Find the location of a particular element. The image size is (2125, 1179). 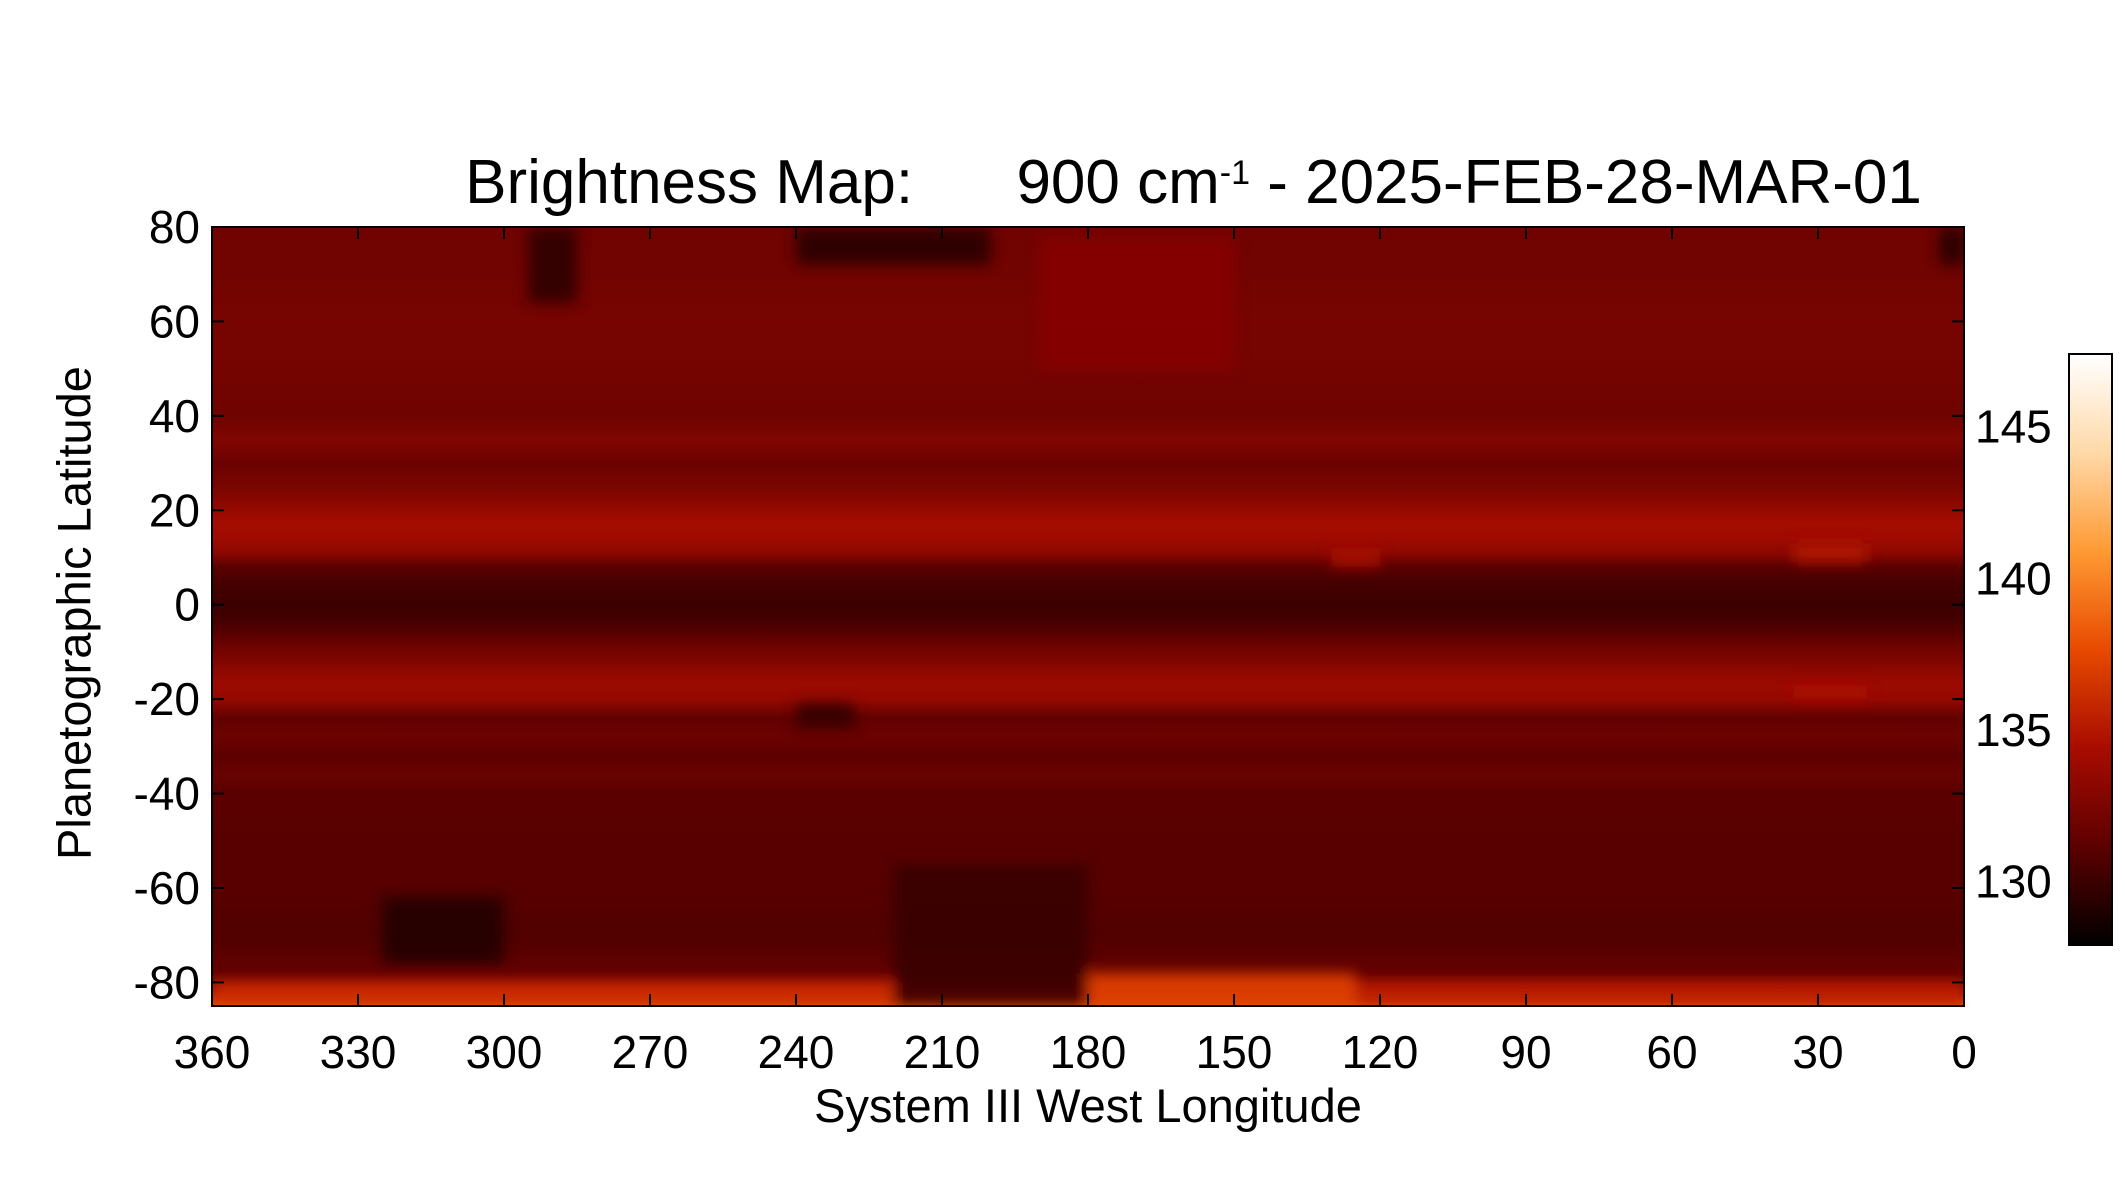

x-tick-label: 210 is located at coordinates (942, 1052).